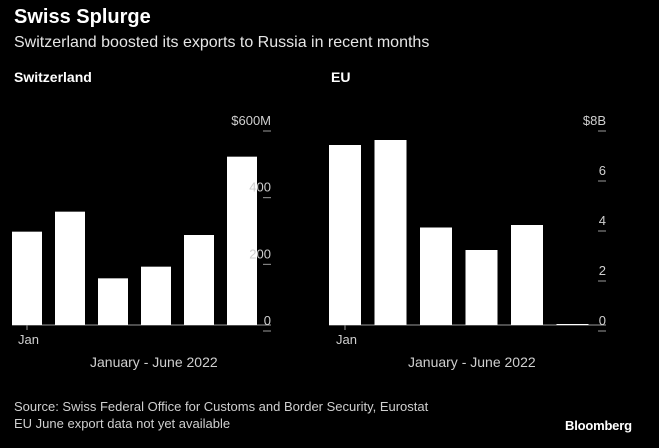  Describe the element at coordinates (345, 235) in the screenshot. I see `bar-eu-jan` at that location.